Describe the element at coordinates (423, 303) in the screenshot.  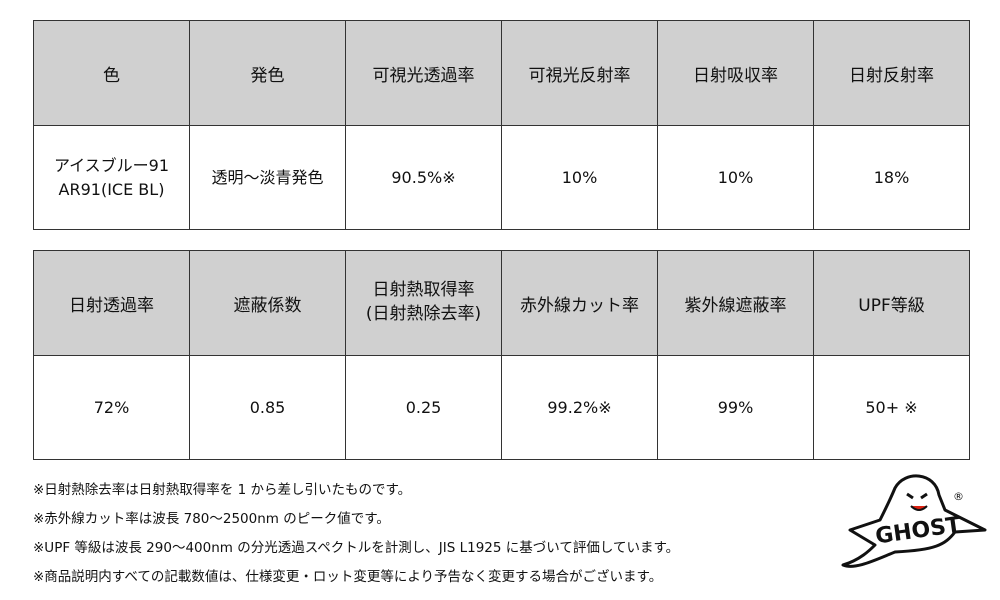
I see `header-cell: 日射熱取得率 (日射熱除去率)` at that location.